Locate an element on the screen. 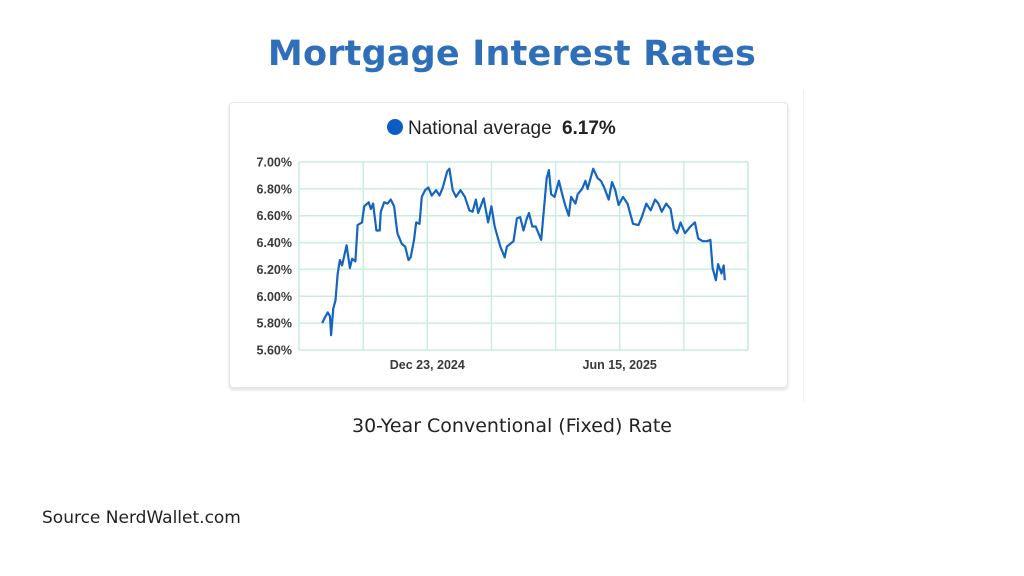  y-tick-label: 5.80% is located at coordinates (274, 324).